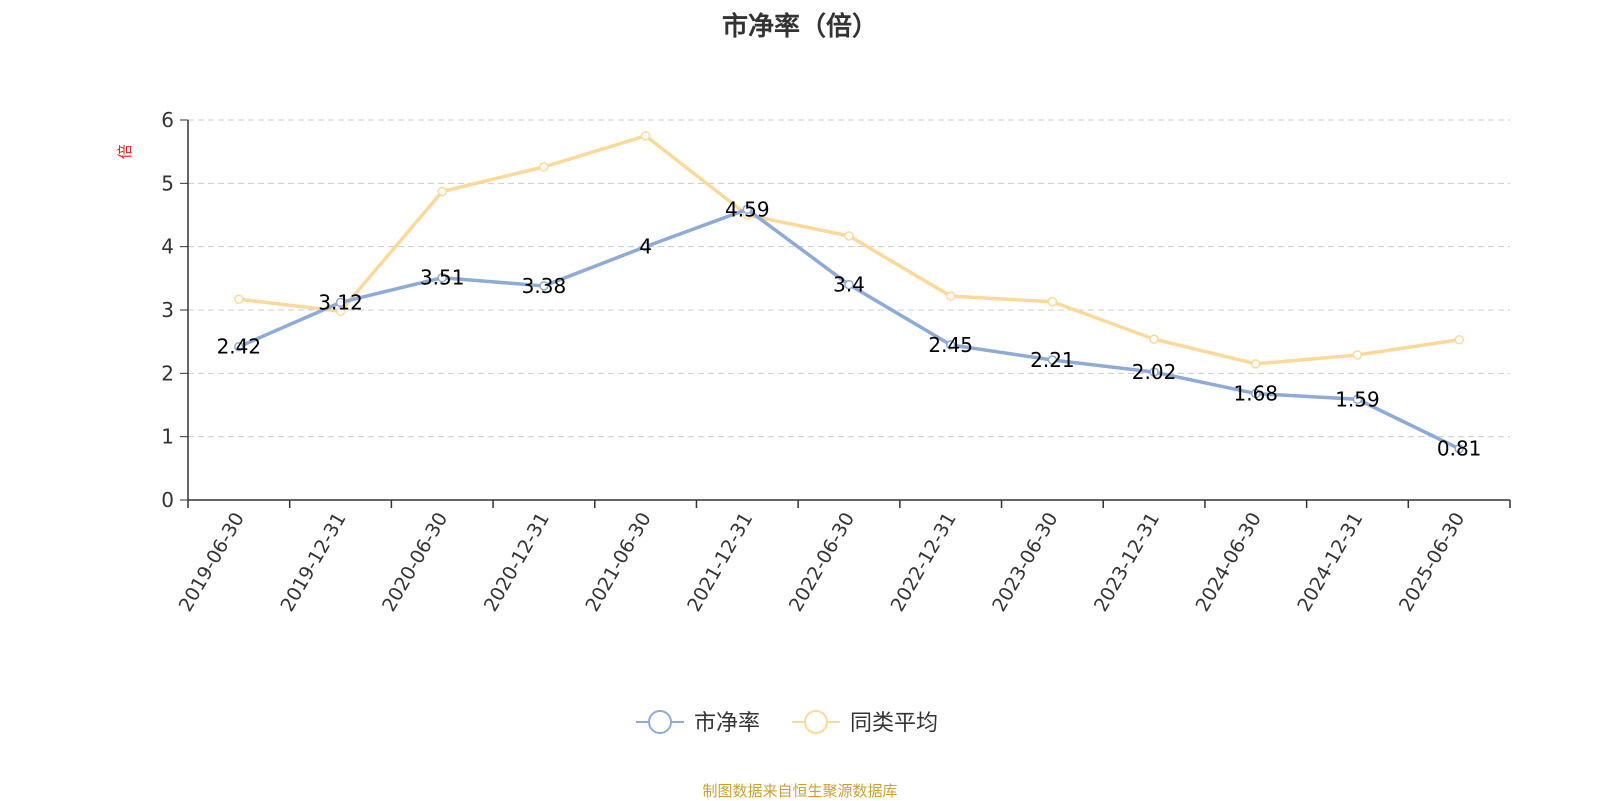 The image size is (1600, 801). Describe the element at coordinates (167, 183) in the screenshot. I see `y-tick-label: 5` at that location.